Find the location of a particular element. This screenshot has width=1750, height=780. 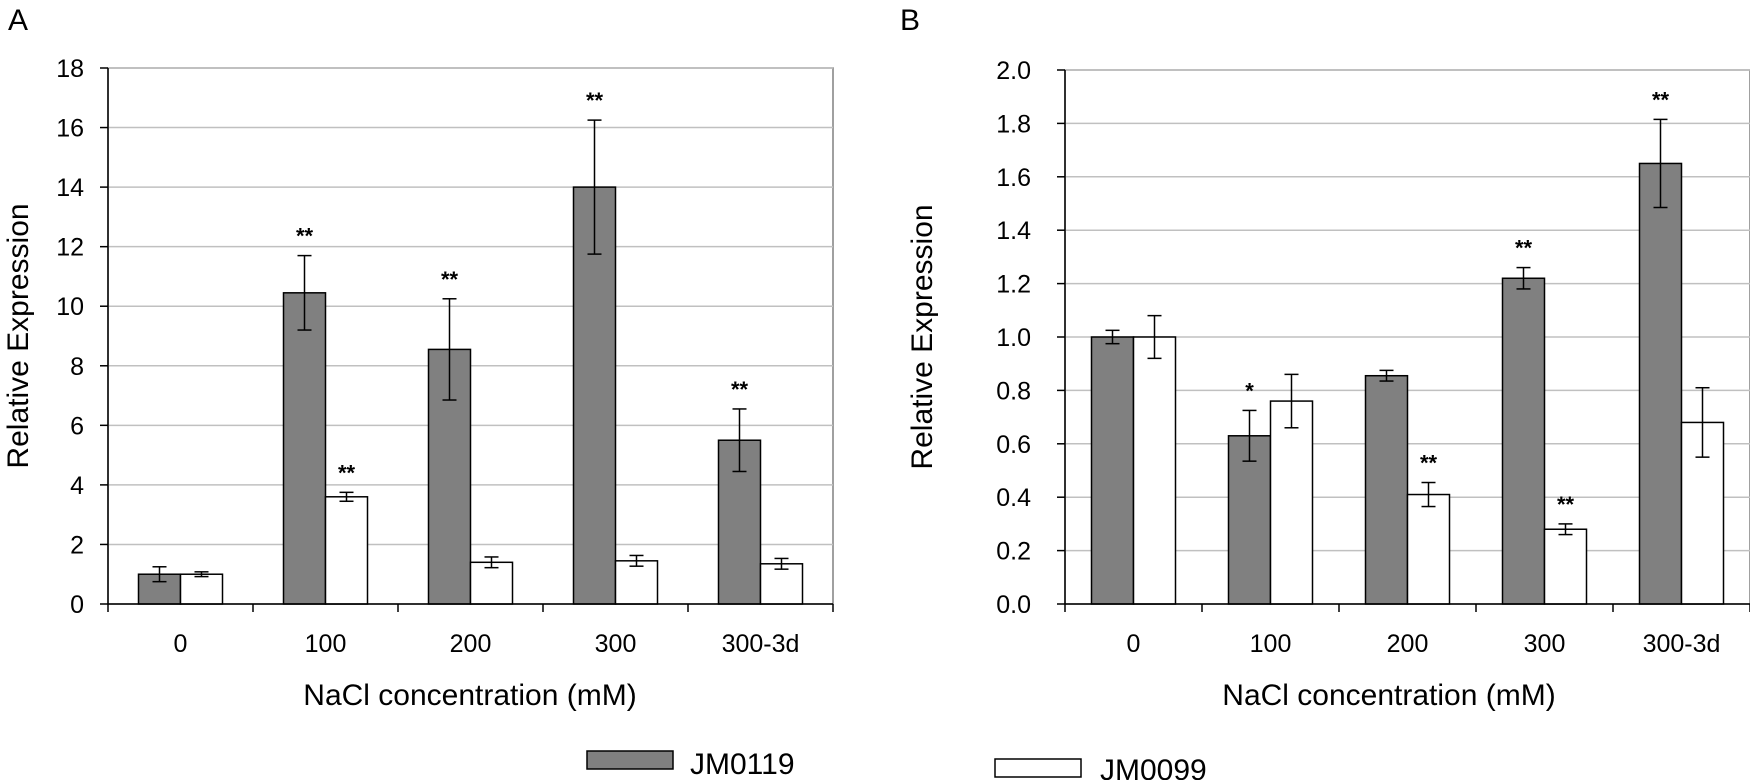

plot-a-ytick-label: 4 is located at coordinates (77, 486).